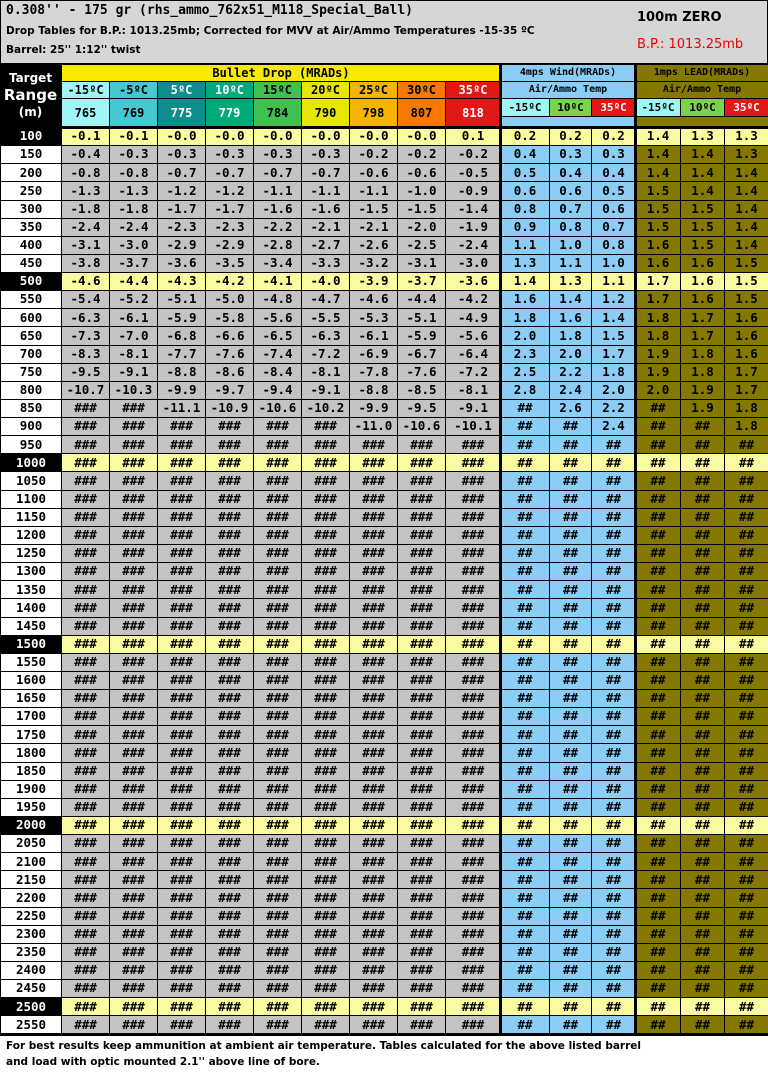 This screenshot has height=1072, width=768. I want to click on drop-value: -9.5, so click(421, 408).